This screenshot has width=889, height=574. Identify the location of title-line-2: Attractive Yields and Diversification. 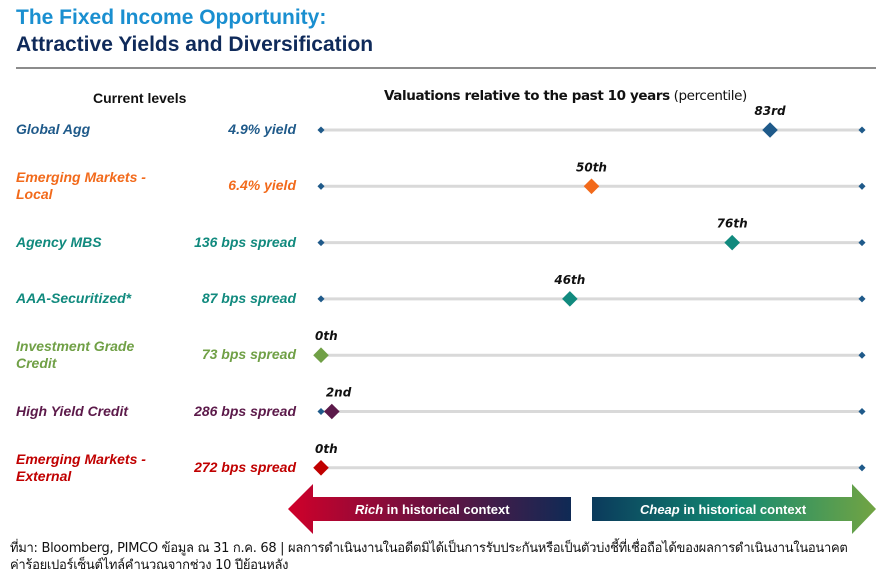
(195, 44).